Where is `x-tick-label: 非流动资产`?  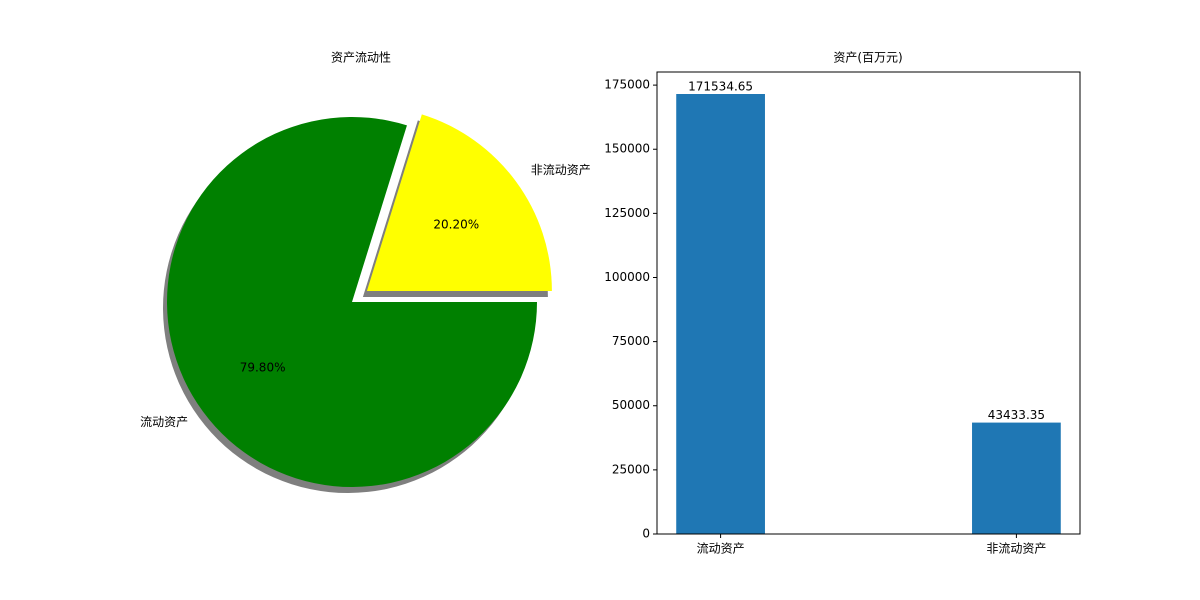 x-tick-label: 非流动资产 is located at coordinates (1016, 549).